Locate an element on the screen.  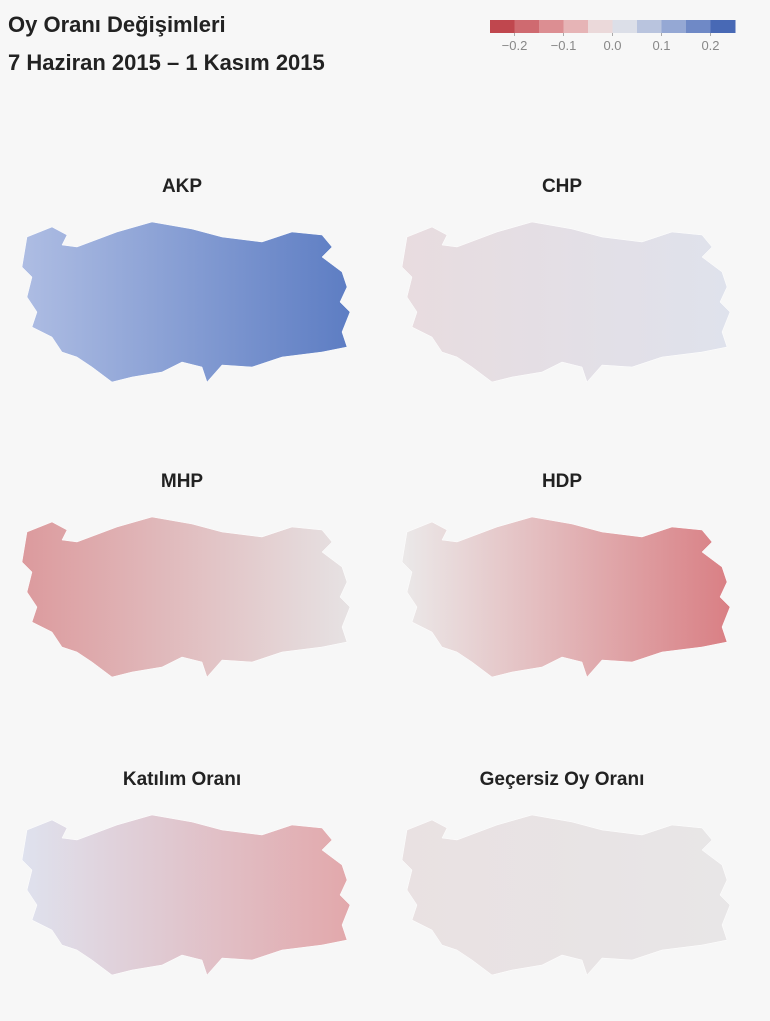
title: Oy Oranı Değişimleri is located at coordinates (117, 24).